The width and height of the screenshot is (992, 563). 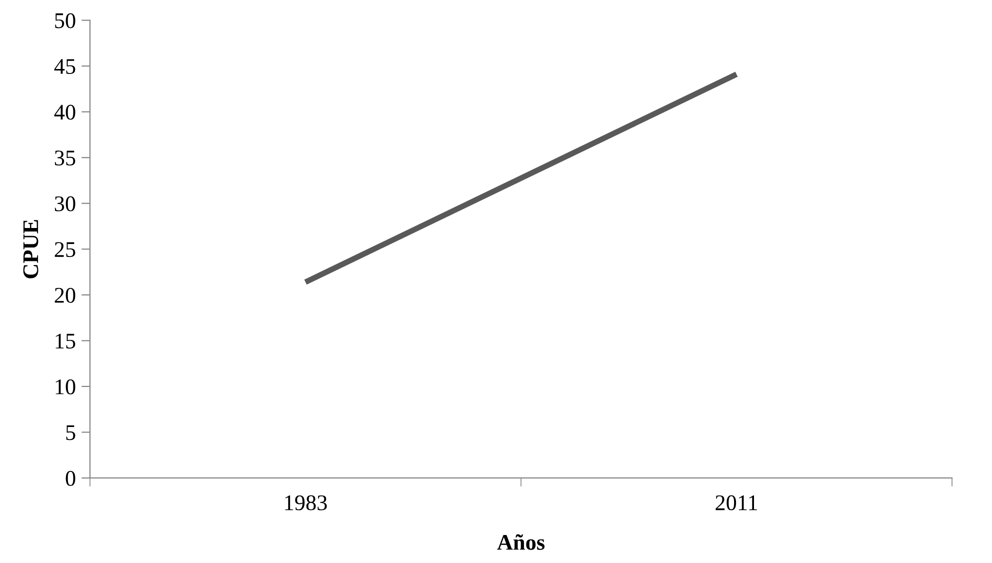 What do you see at coordinates (65, 66) in the screenshot?
I see `y-tick-label: 45` at bounding box center [65, 66].